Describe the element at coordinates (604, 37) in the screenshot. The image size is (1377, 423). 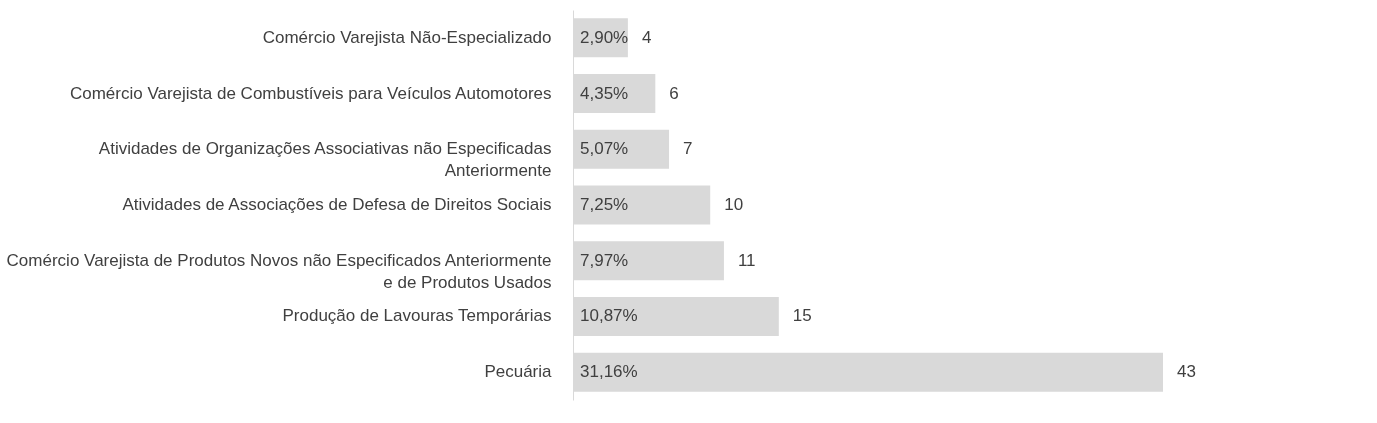
I see `annotation: 2,90%` at that location.